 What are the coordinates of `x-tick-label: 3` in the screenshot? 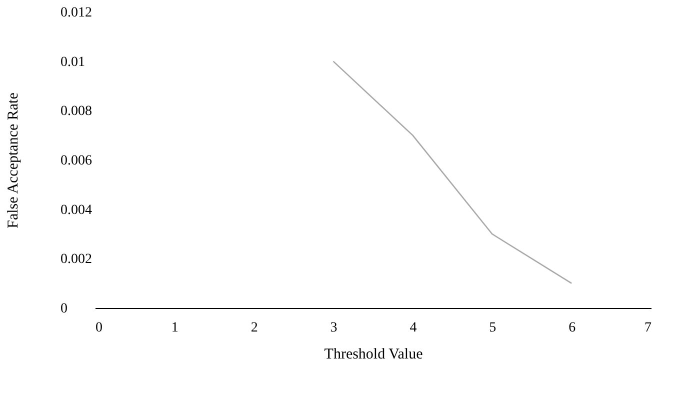 It's located at (334, 328).